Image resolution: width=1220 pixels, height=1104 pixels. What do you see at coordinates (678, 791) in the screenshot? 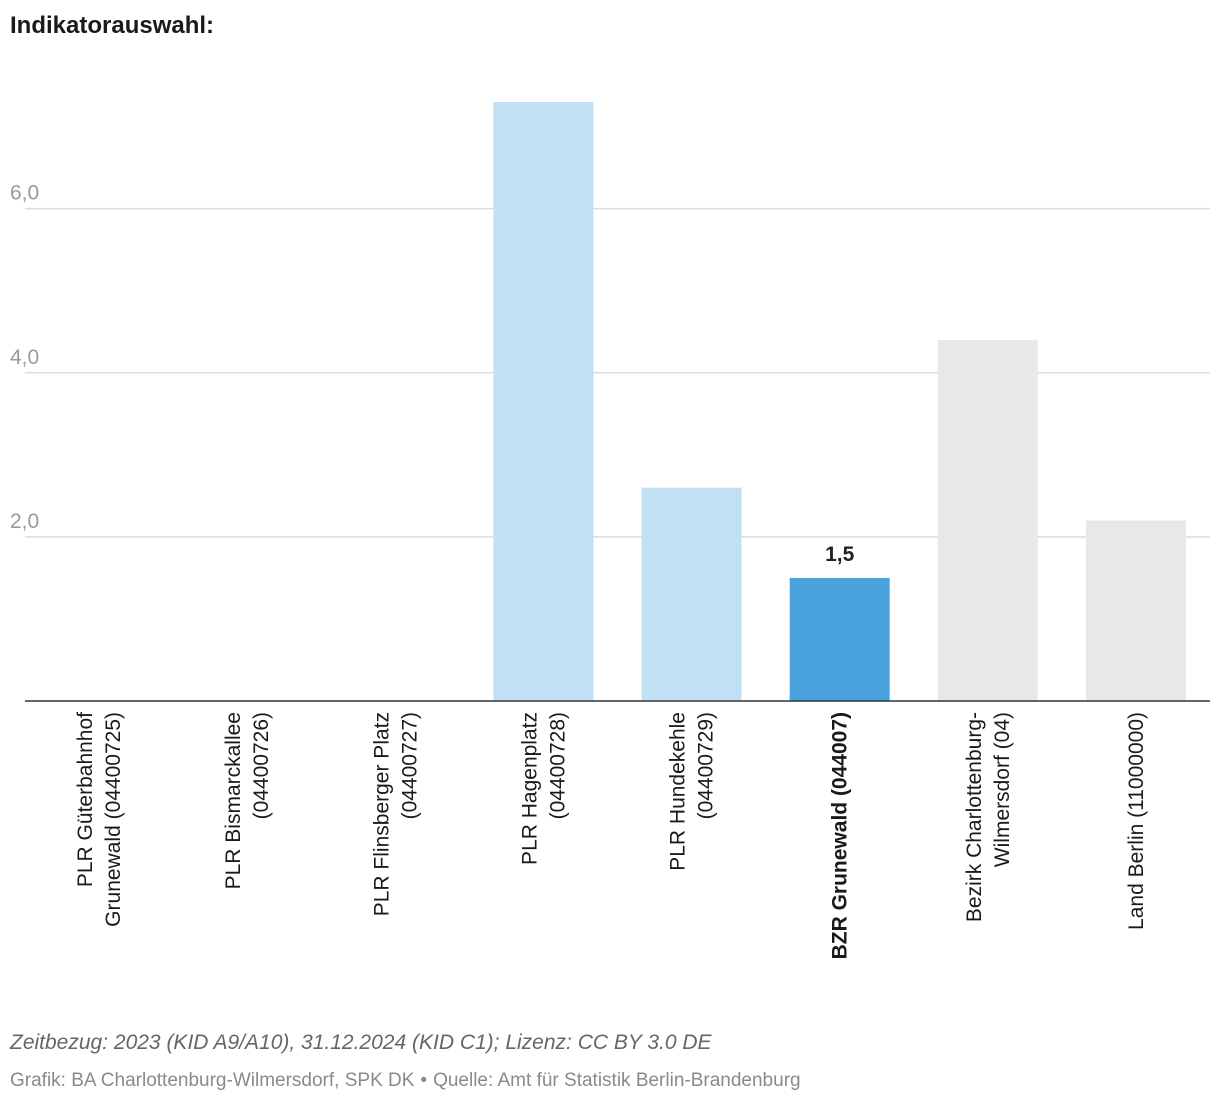
I see `x-tick-label: PLR Hundekehle` at bounding box center [678, 791].